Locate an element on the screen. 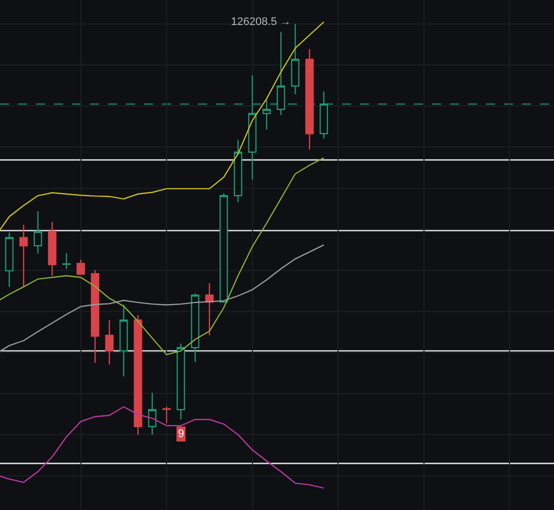 The width and height of the screenshot is (554, 510). annotation: 9 is located at coordinates (181, 434).